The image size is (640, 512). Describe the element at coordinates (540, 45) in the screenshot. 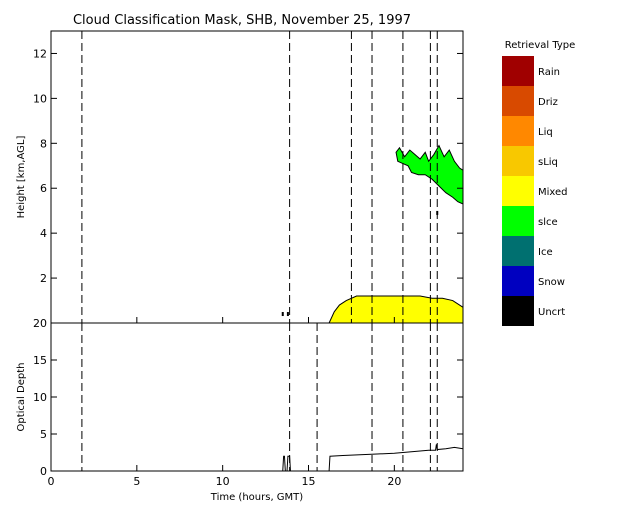

I see `legend-title: Retrieval Type` at that location.